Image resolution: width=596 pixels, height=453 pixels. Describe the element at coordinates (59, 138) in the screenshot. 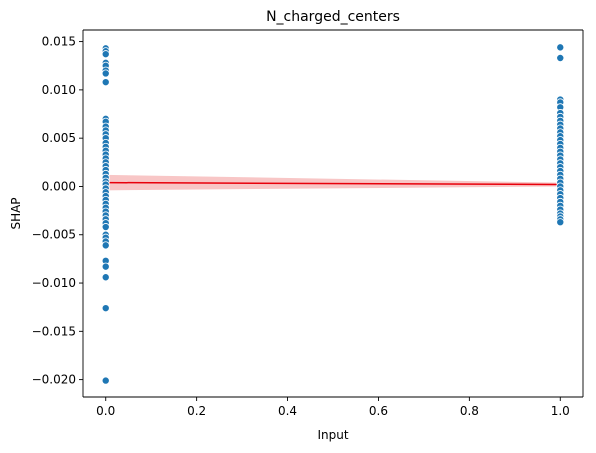

I see `y-tick-label: 0.005` at that location.